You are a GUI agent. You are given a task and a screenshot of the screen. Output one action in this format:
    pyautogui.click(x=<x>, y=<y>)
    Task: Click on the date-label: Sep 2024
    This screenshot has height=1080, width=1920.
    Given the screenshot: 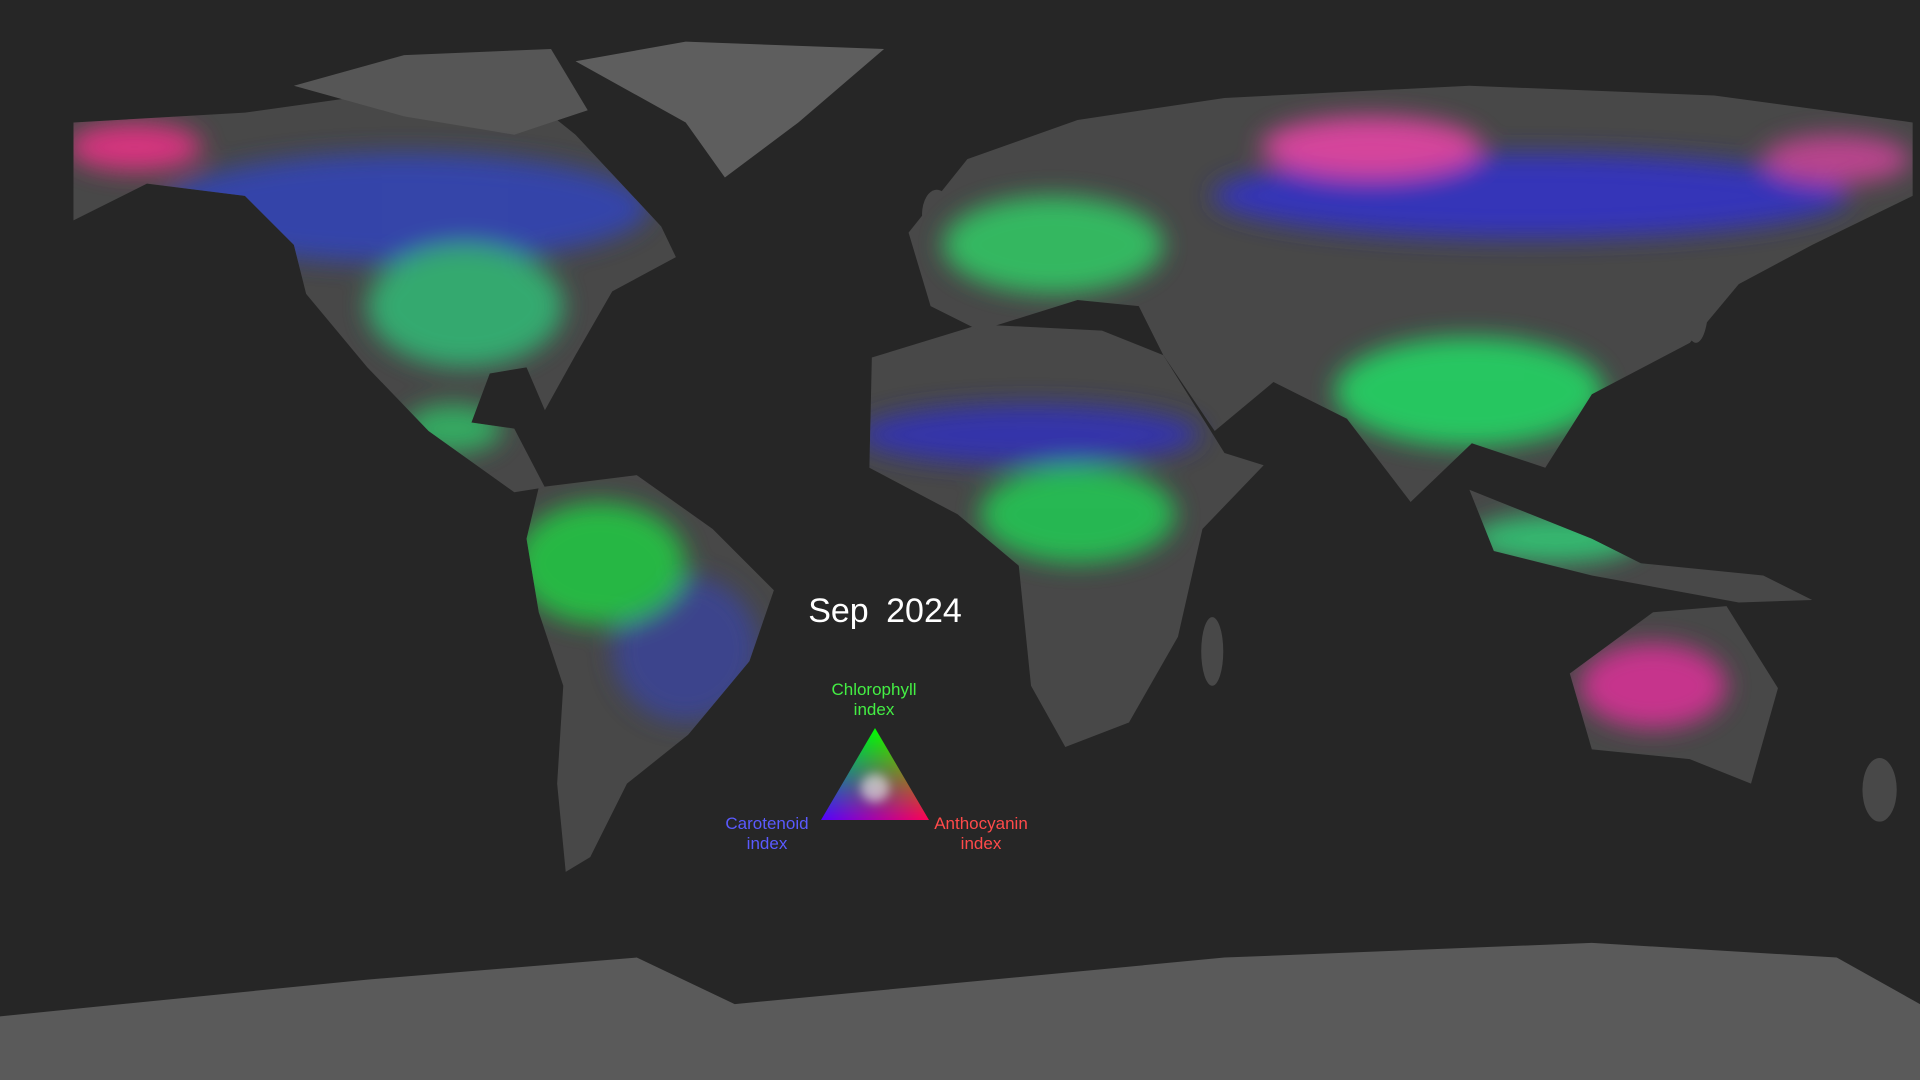 What is the action you would take?
    pyautogui.click(x=885, y=611)
    